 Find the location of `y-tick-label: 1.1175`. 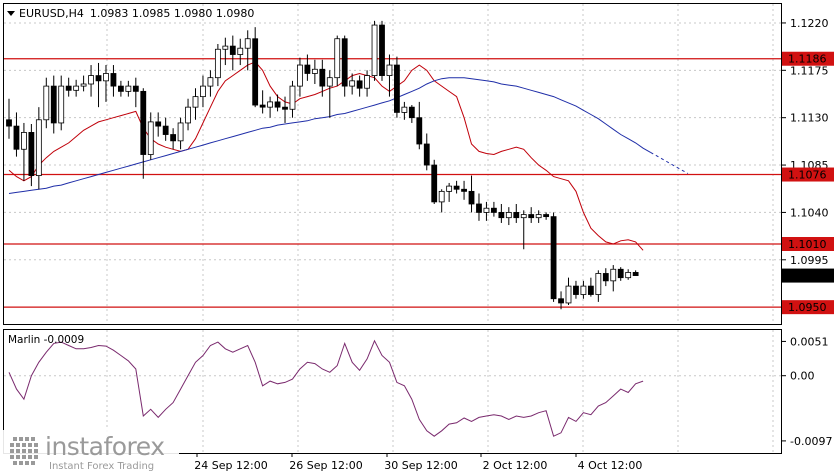

y-tick-label: 1.1175 is located at coordinates (809, 70).